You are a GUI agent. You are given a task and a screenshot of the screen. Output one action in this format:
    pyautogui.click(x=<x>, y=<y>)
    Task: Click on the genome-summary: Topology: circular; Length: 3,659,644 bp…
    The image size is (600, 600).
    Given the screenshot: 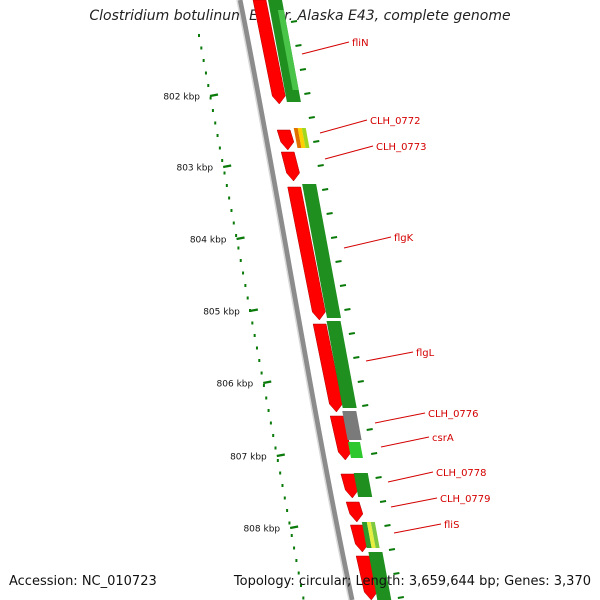 What is the action you would take?
    pyautogui.click(x=412, y=581)
    